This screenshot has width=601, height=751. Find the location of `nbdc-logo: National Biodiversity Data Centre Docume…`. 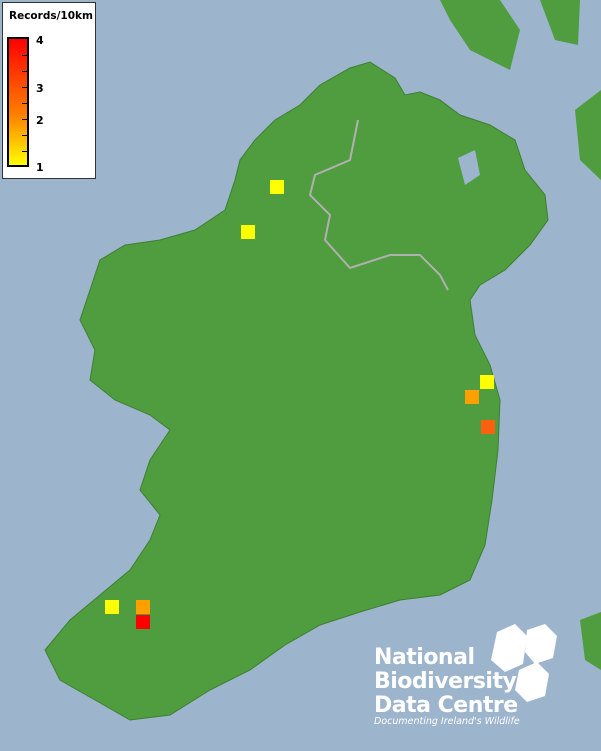

nbdc-logo: National Biodiversity Data Centre Docume… is located at coordinates (467, 675).